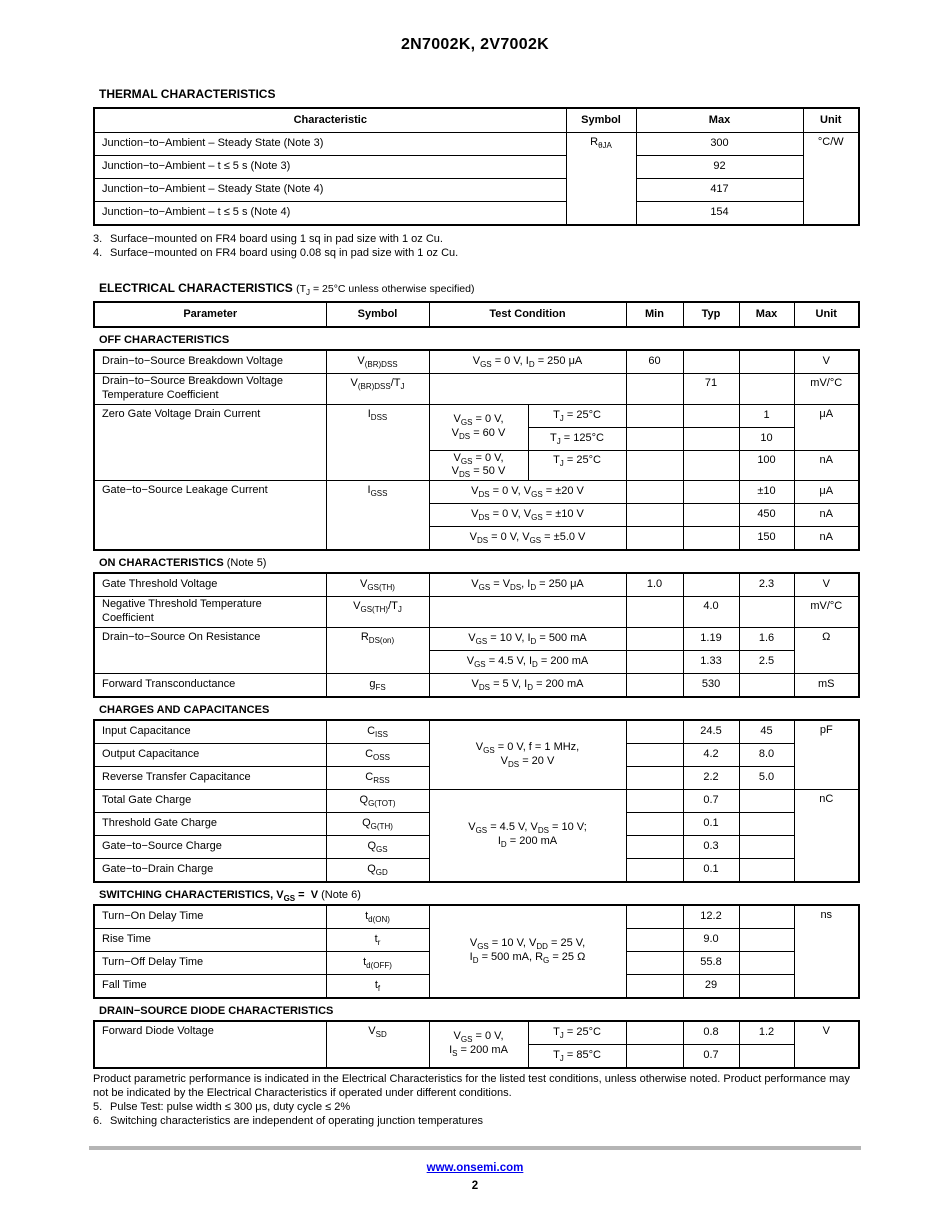 The height and width of the screenshot is (1230, 950). I want to click on table-cell: VGS = 0 V, ID = 250 μA, so click(527, 362).